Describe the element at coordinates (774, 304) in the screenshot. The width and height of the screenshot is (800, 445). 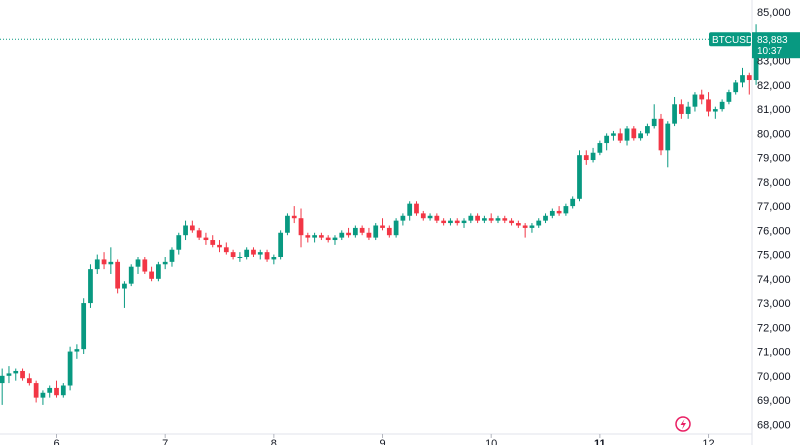
I see `price-tick-label: 73,000` at that location.